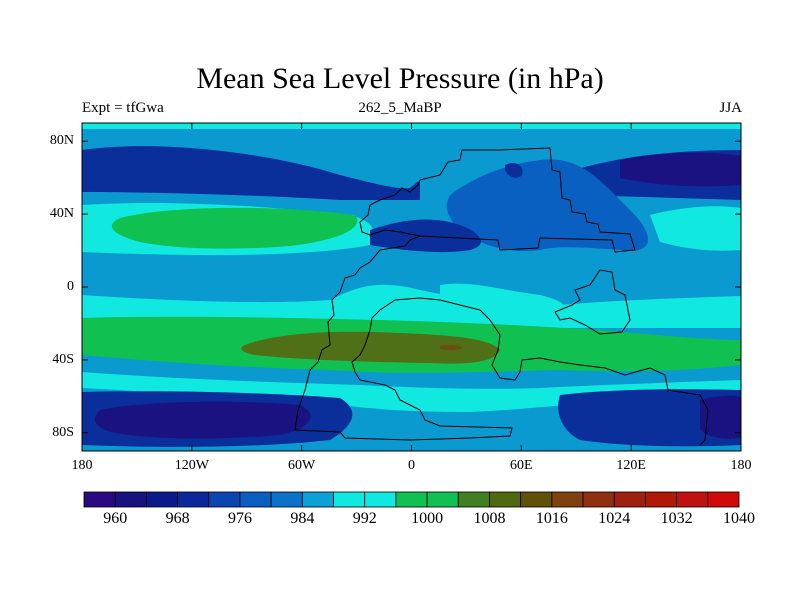 This screenshot has height=600, width=800. What do you see at coordinates (514, 170) in the screenshot?
I see `interior-low-cell` at bounding box center [514, 170].